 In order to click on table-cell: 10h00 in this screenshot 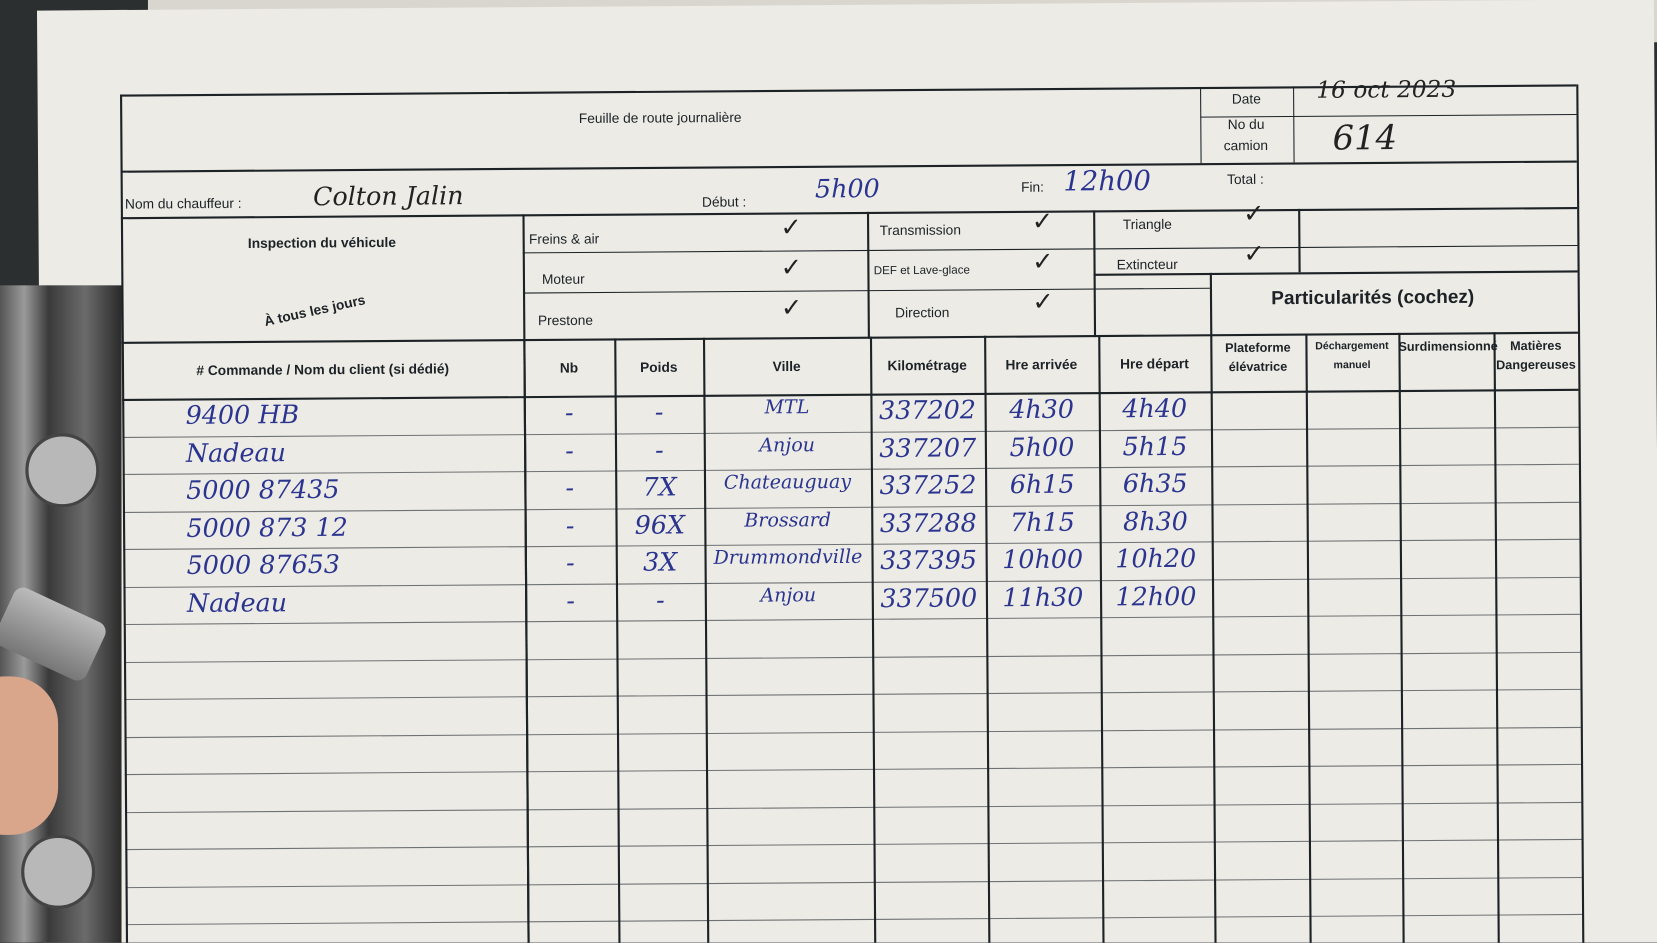, I will do `click(1043, 559)`.